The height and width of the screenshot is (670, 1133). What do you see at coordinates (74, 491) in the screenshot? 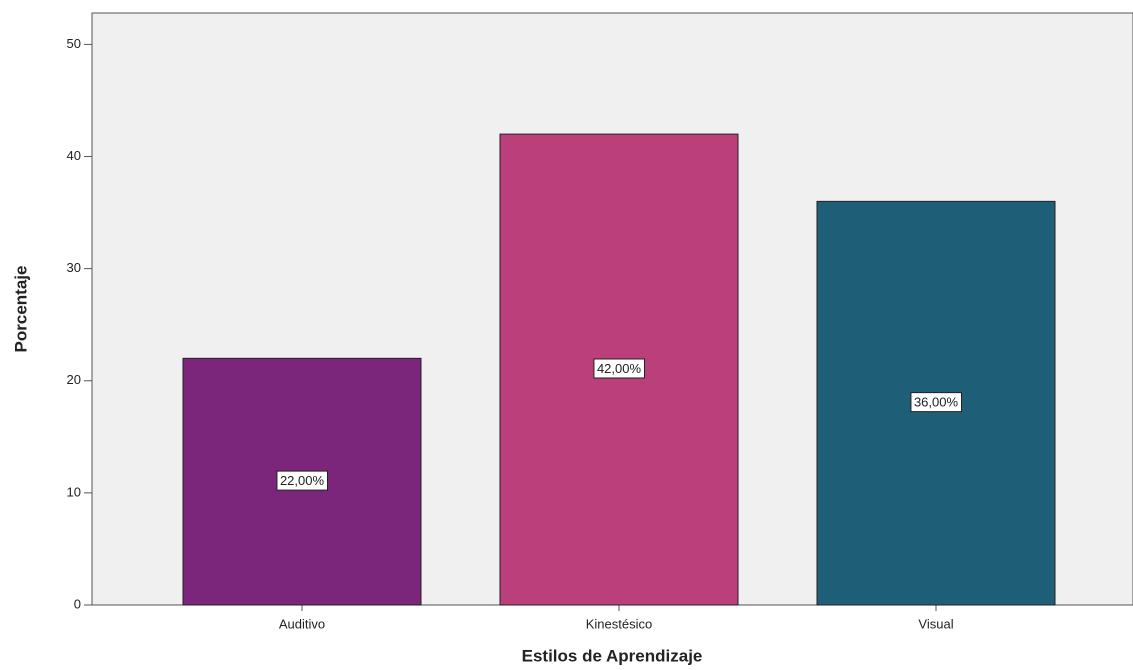
I see `y-tick-label: 10` at bounding box center [74, 491].